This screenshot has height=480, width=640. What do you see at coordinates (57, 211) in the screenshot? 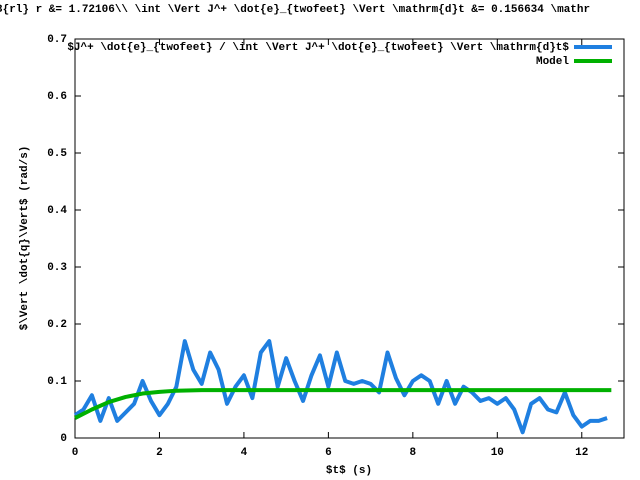
I see `y-tick-label: 0.4` at bounding box center [57, 211].